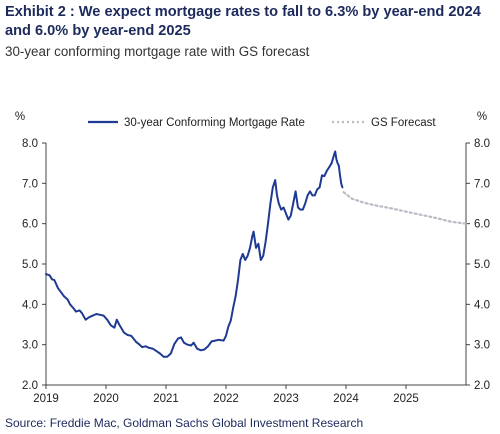 The height and width of the screenshot is (434, 500). What do you see at coordinates (403, 123) in the screenshot?
I see `legend-label-gs-forecast: GS Forecast` at bounding box center [403, 123].